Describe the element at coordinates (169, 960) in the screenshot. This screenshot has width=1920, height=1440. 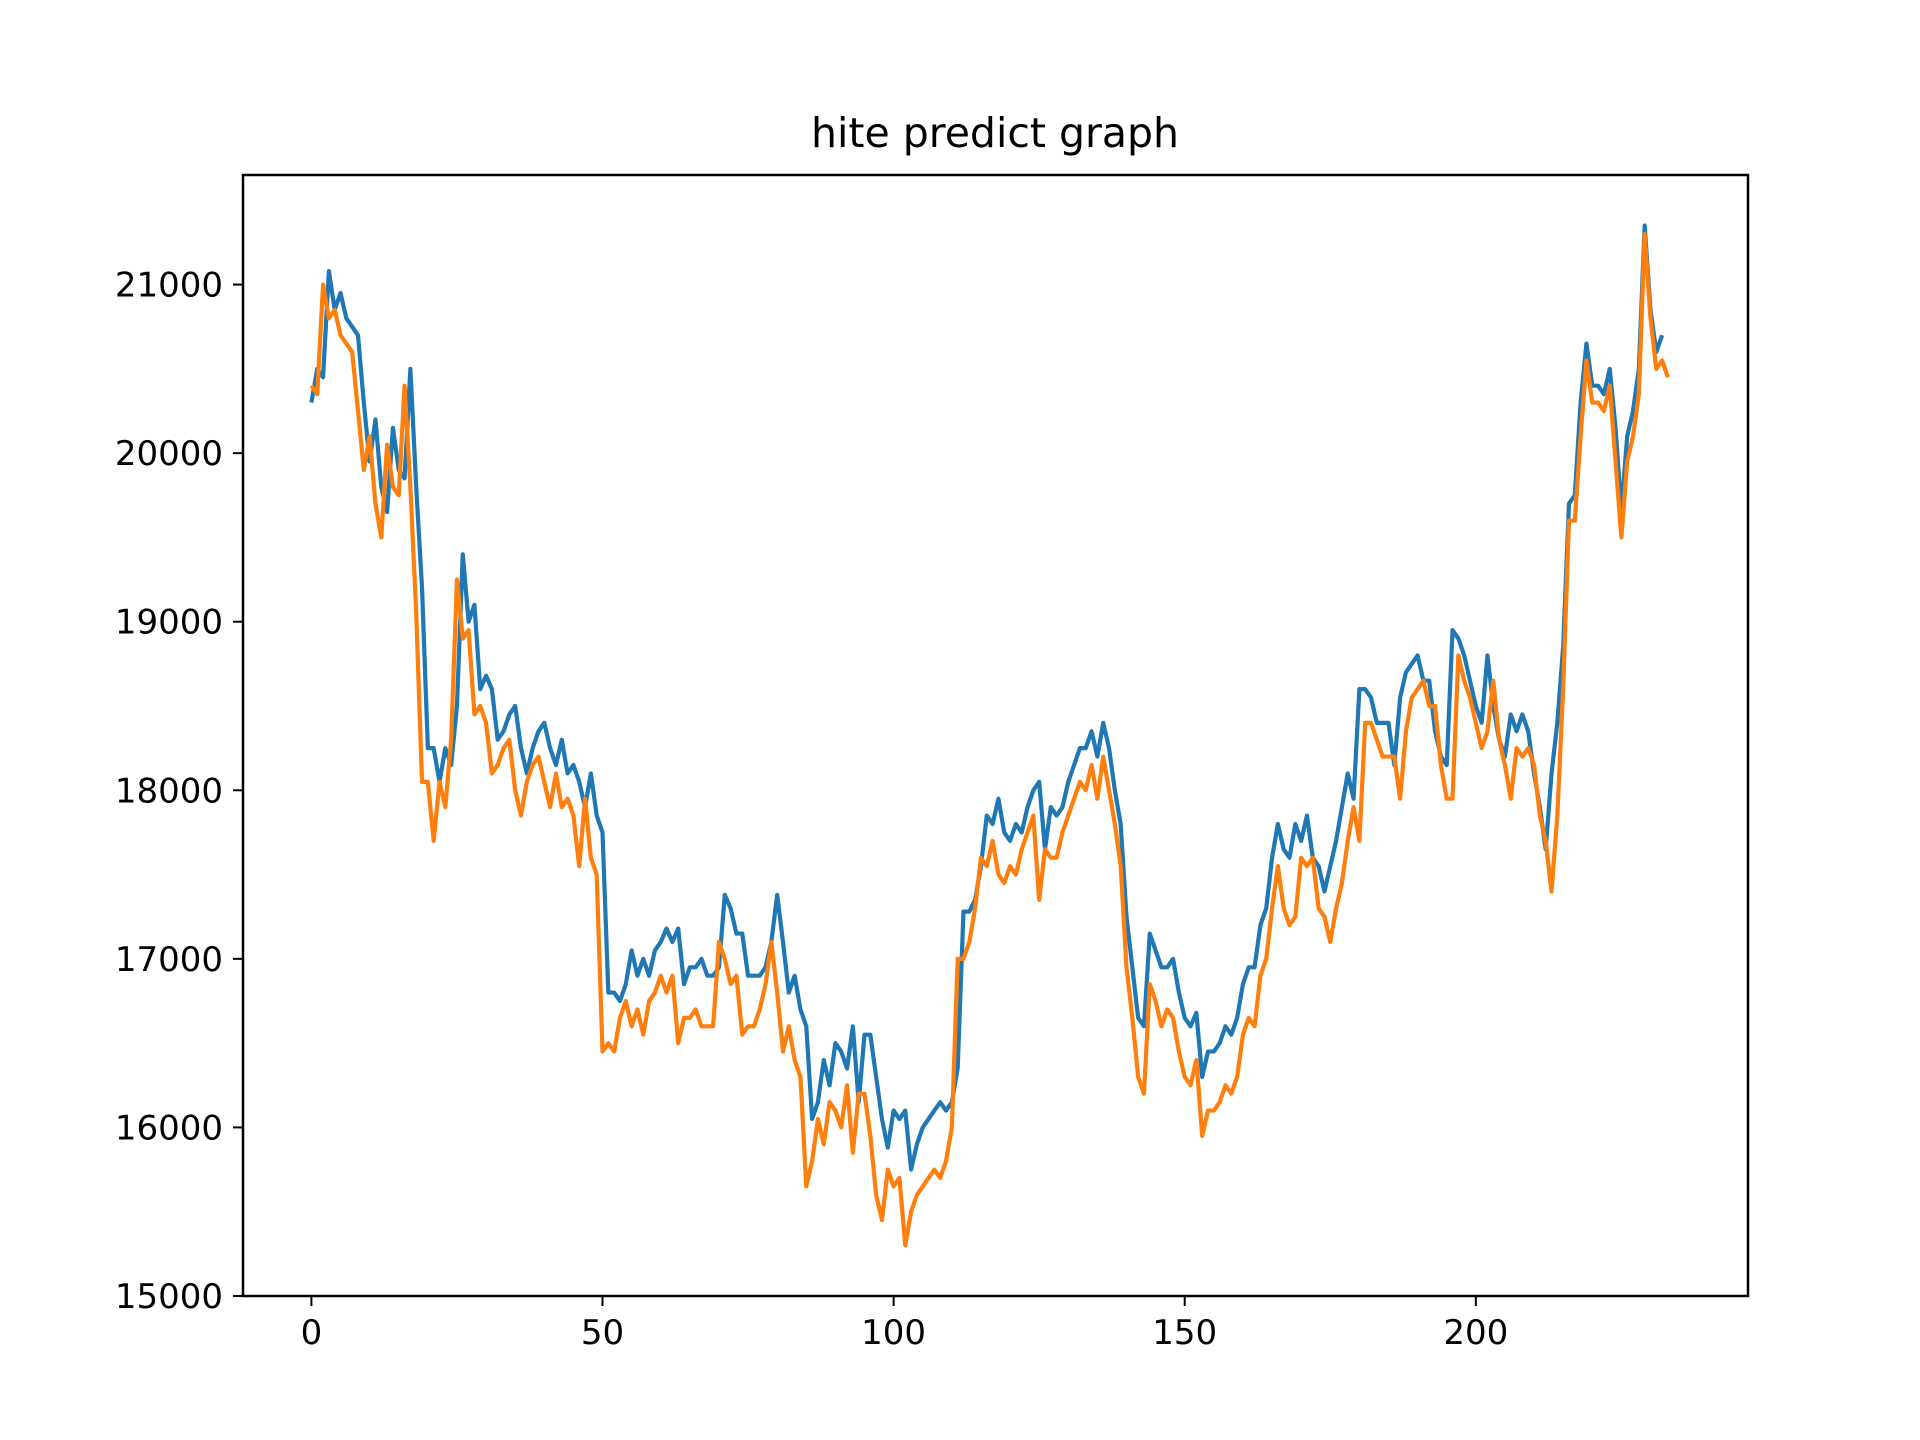
I see `y-tick-label: 17000` at that location.